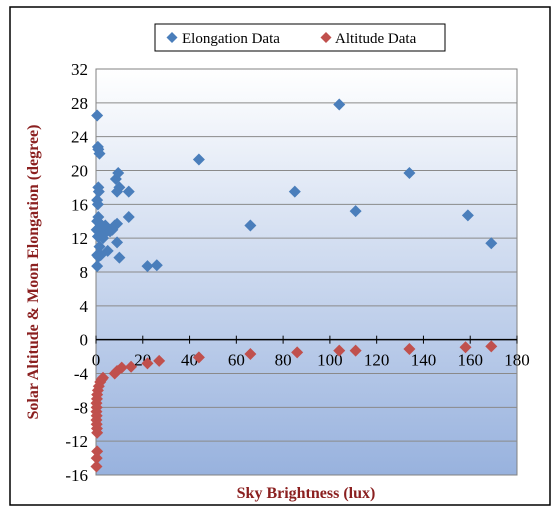 The image size is (554, 508). Describe the element at coordinates (79, 204) in the screenshot. I see `y-tick-label: 16` at that location.